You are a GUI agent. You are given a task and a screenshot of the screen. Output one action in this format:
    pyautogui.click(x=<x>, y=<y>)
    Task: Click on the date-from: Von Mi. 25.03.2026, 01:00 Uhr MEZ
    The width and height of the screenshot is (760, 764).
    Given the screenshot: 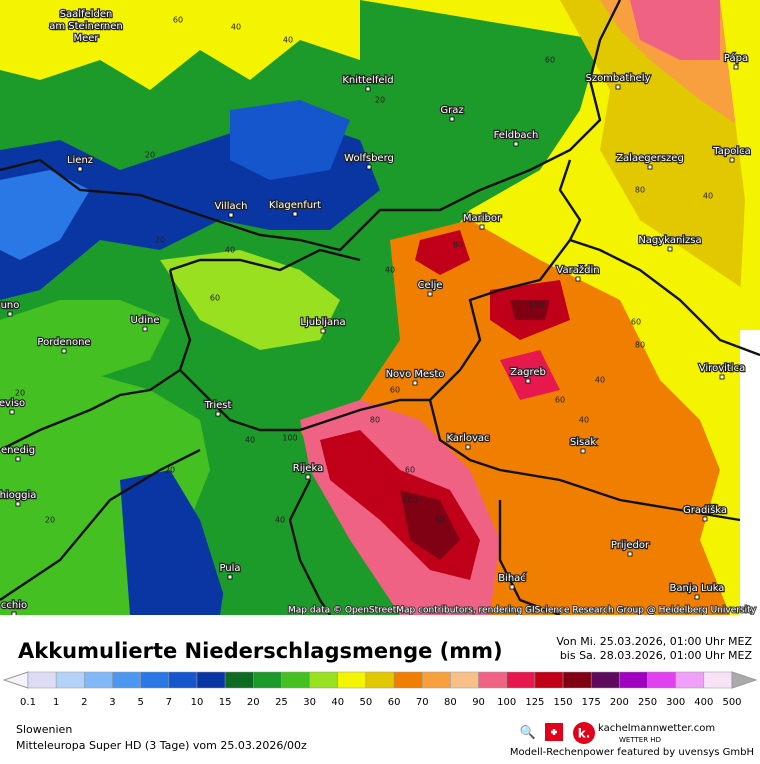 What is the action you would take?
    pyautogui.click(x=654, y=641)
    